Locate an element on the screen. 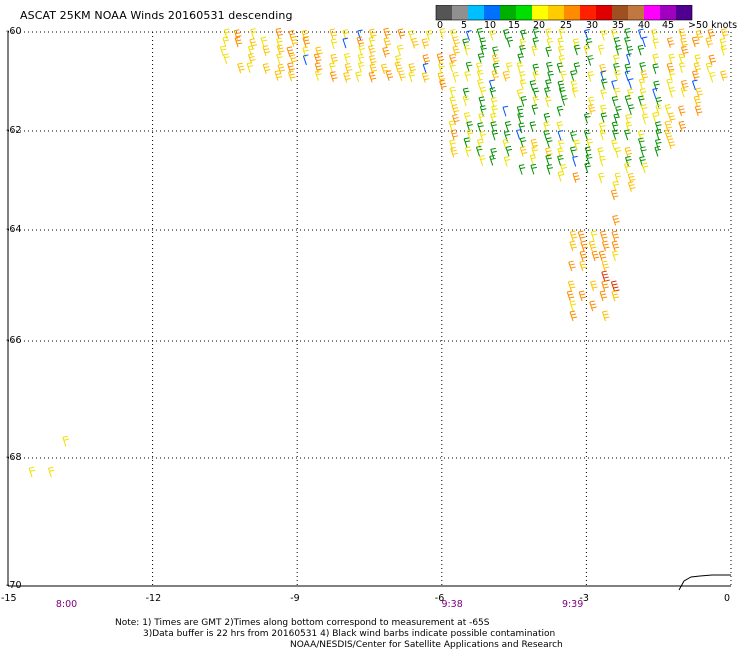 Image resolution: width=740 pixels, height=651 pixels. x-tick-label: -9 is located at coordinates (295, 598).